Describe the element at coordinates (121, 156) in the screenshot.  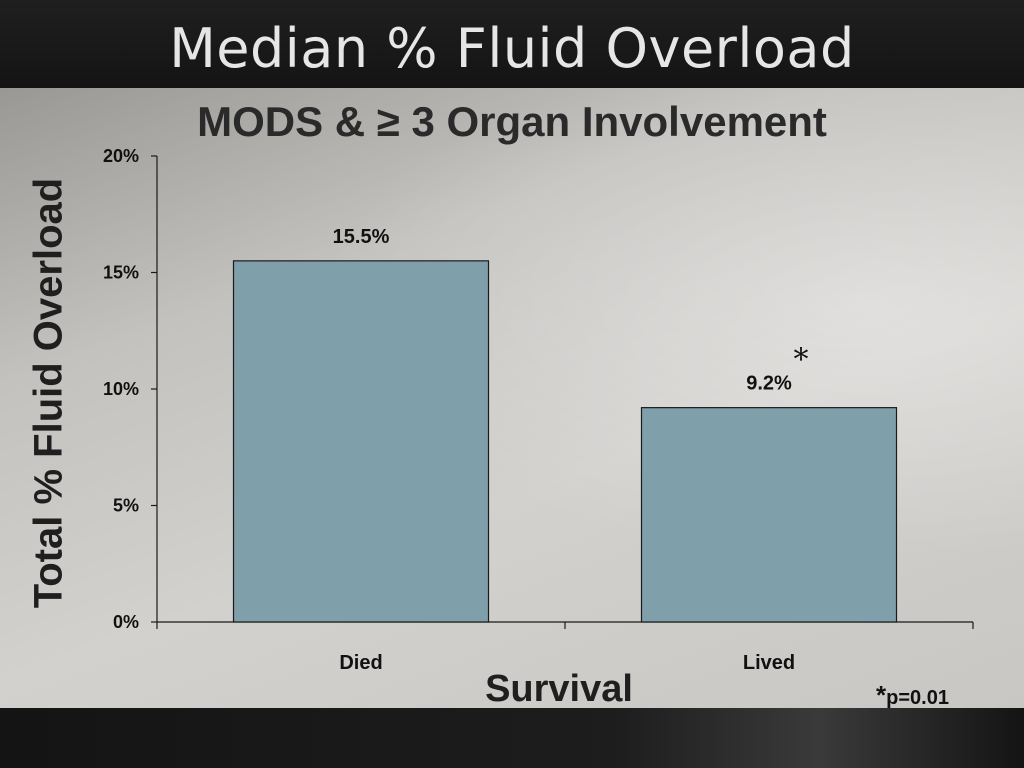
I see `y-tick-label: 20%` at that location.